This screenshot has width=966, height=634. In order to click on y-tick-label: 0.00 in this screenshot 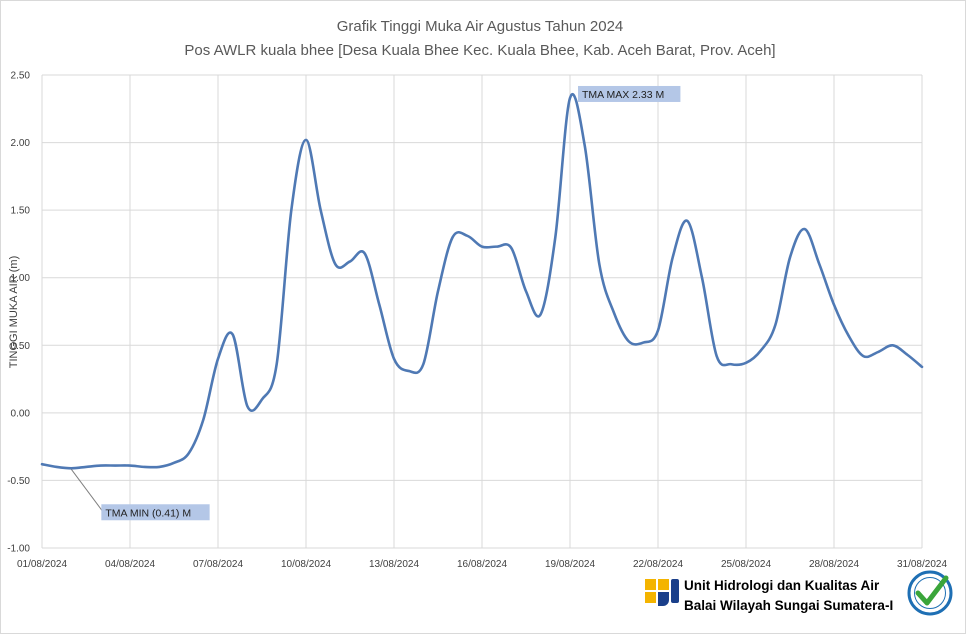, I will do `click(21, 413)`.